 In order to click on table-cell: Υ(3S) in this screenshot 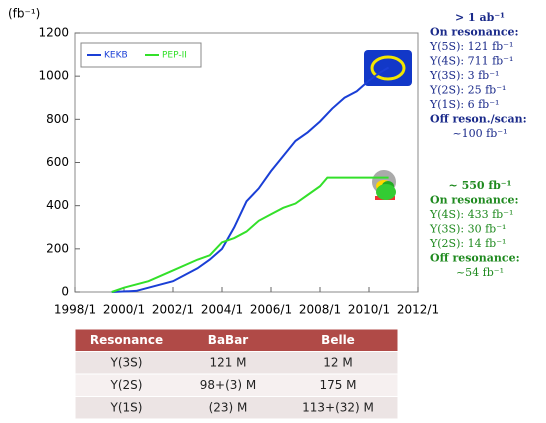, I will do `click(126, 362)`.